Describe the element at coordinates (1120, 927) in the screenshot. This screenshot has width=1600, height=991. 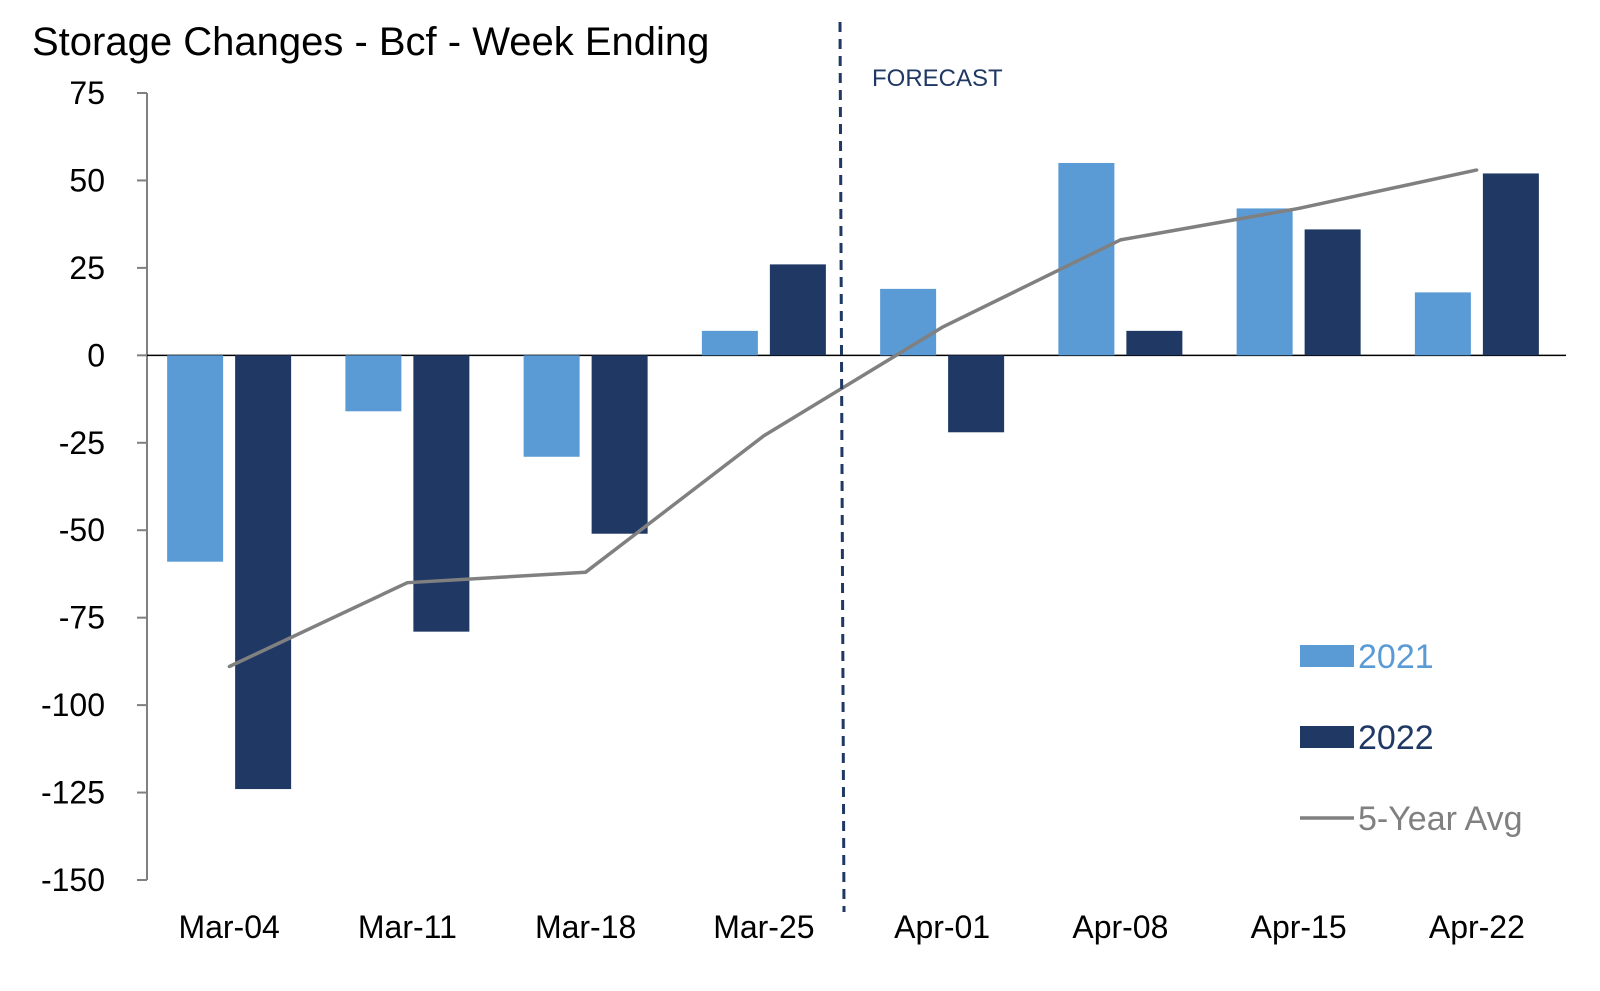
I see `x-tick-label: Apr-08` at that location.